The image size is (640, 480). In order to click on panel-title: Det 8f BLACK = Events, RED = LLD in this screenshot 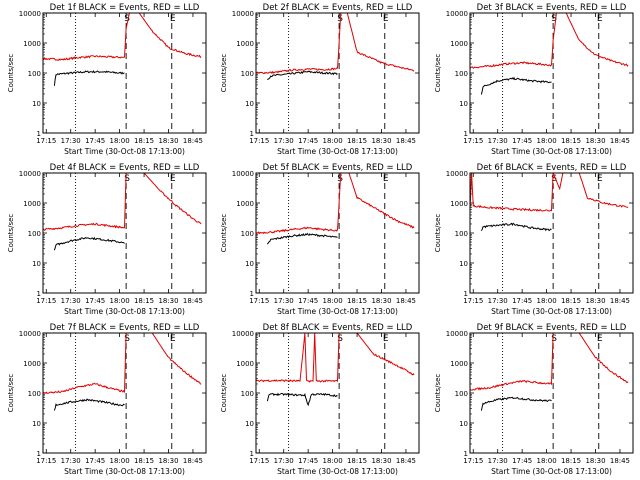, I will do `click(338, 328)`.